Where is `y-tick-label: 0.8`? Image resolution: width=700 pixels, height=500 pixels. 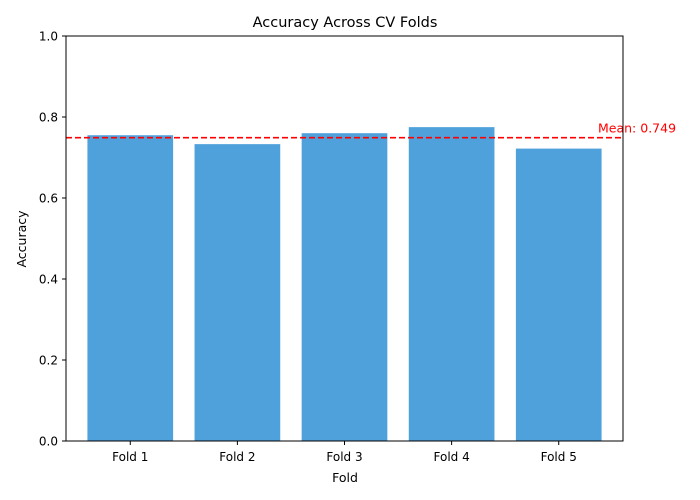
y-tick-label: 0.8 is located at coordinates (48, 118).